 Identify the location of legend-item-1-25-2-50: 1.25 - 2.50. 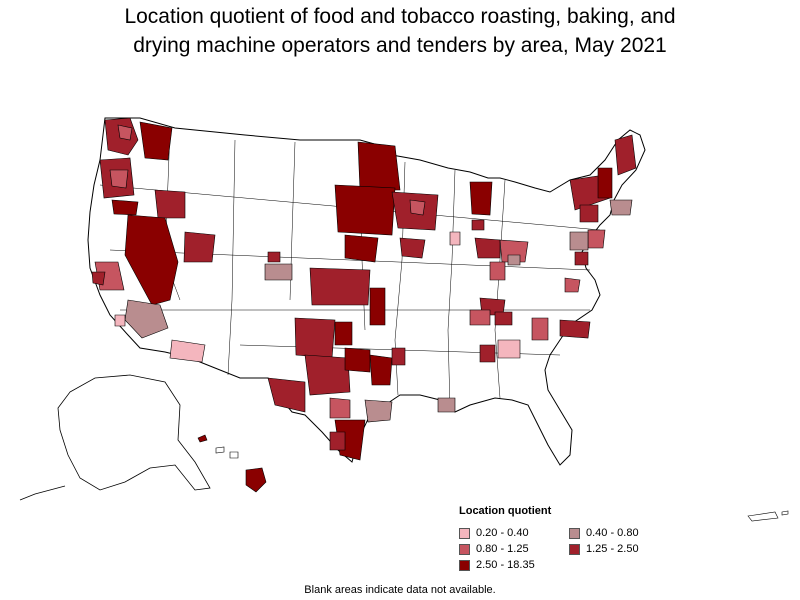
(629, 549).